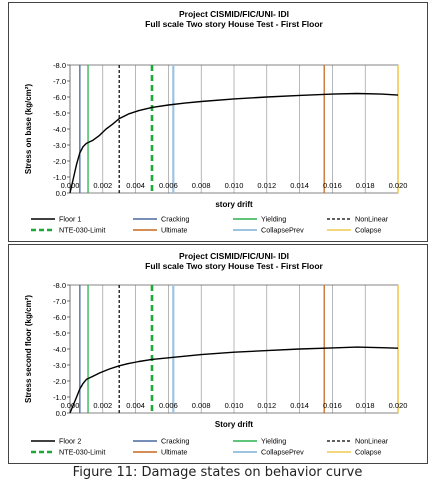 This screenshot has width=435, height=488. What do you see at coordinates (234, 405) in the screenshot?
I see `bottom-x-tick-label: 0.010` at bounding box center [234, 405].